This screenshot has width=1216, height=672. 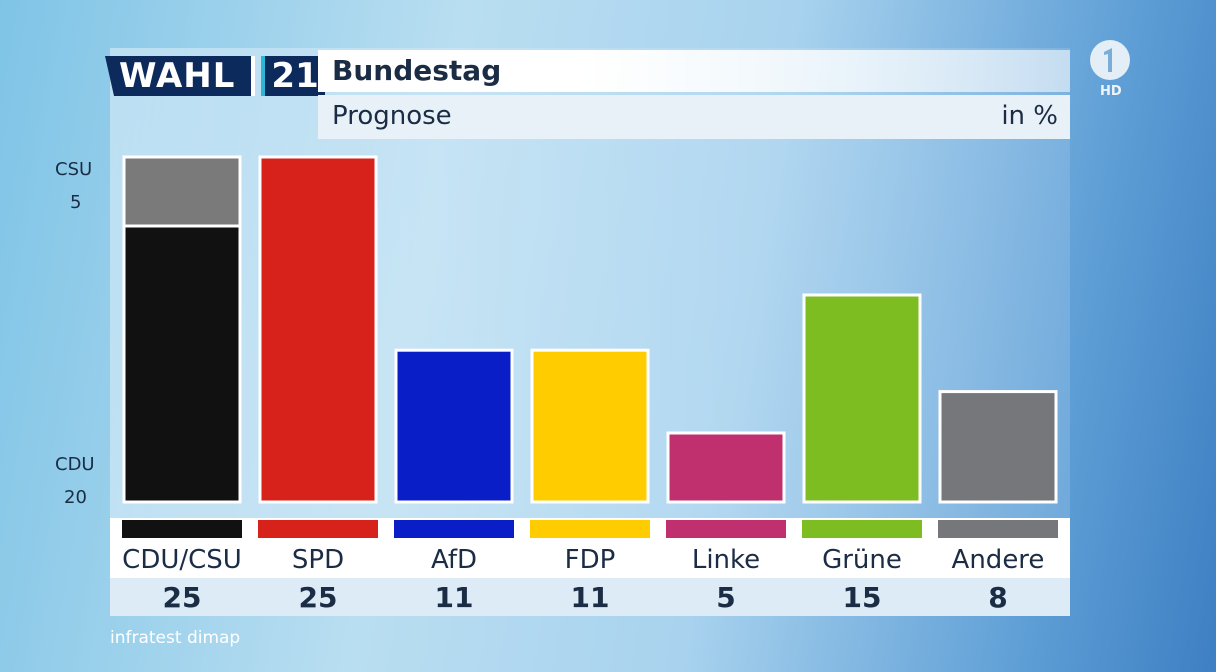 What do you see at coordinates (454, 426) in the screenshot?
I see `bar-afd` at bounding box center [454, 426].